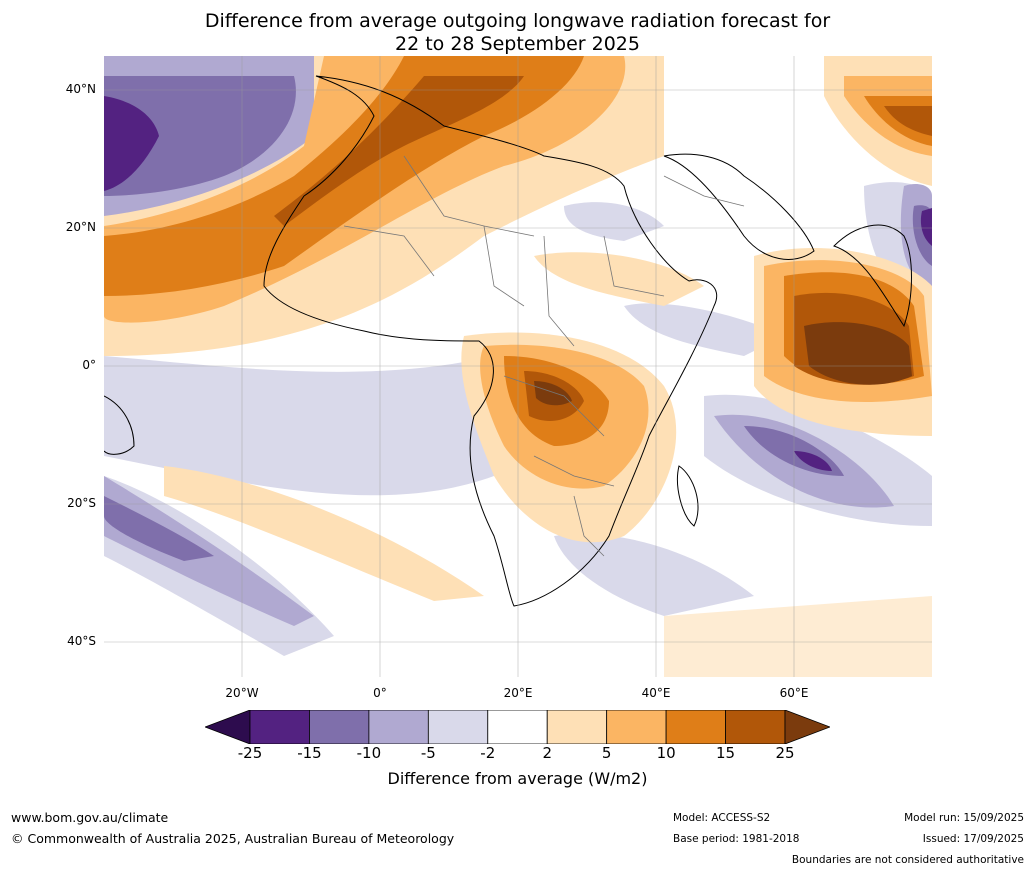 This screenshot has height=873, width=1035. I want to click on lon-label-0: 0°, so click(380, 693).